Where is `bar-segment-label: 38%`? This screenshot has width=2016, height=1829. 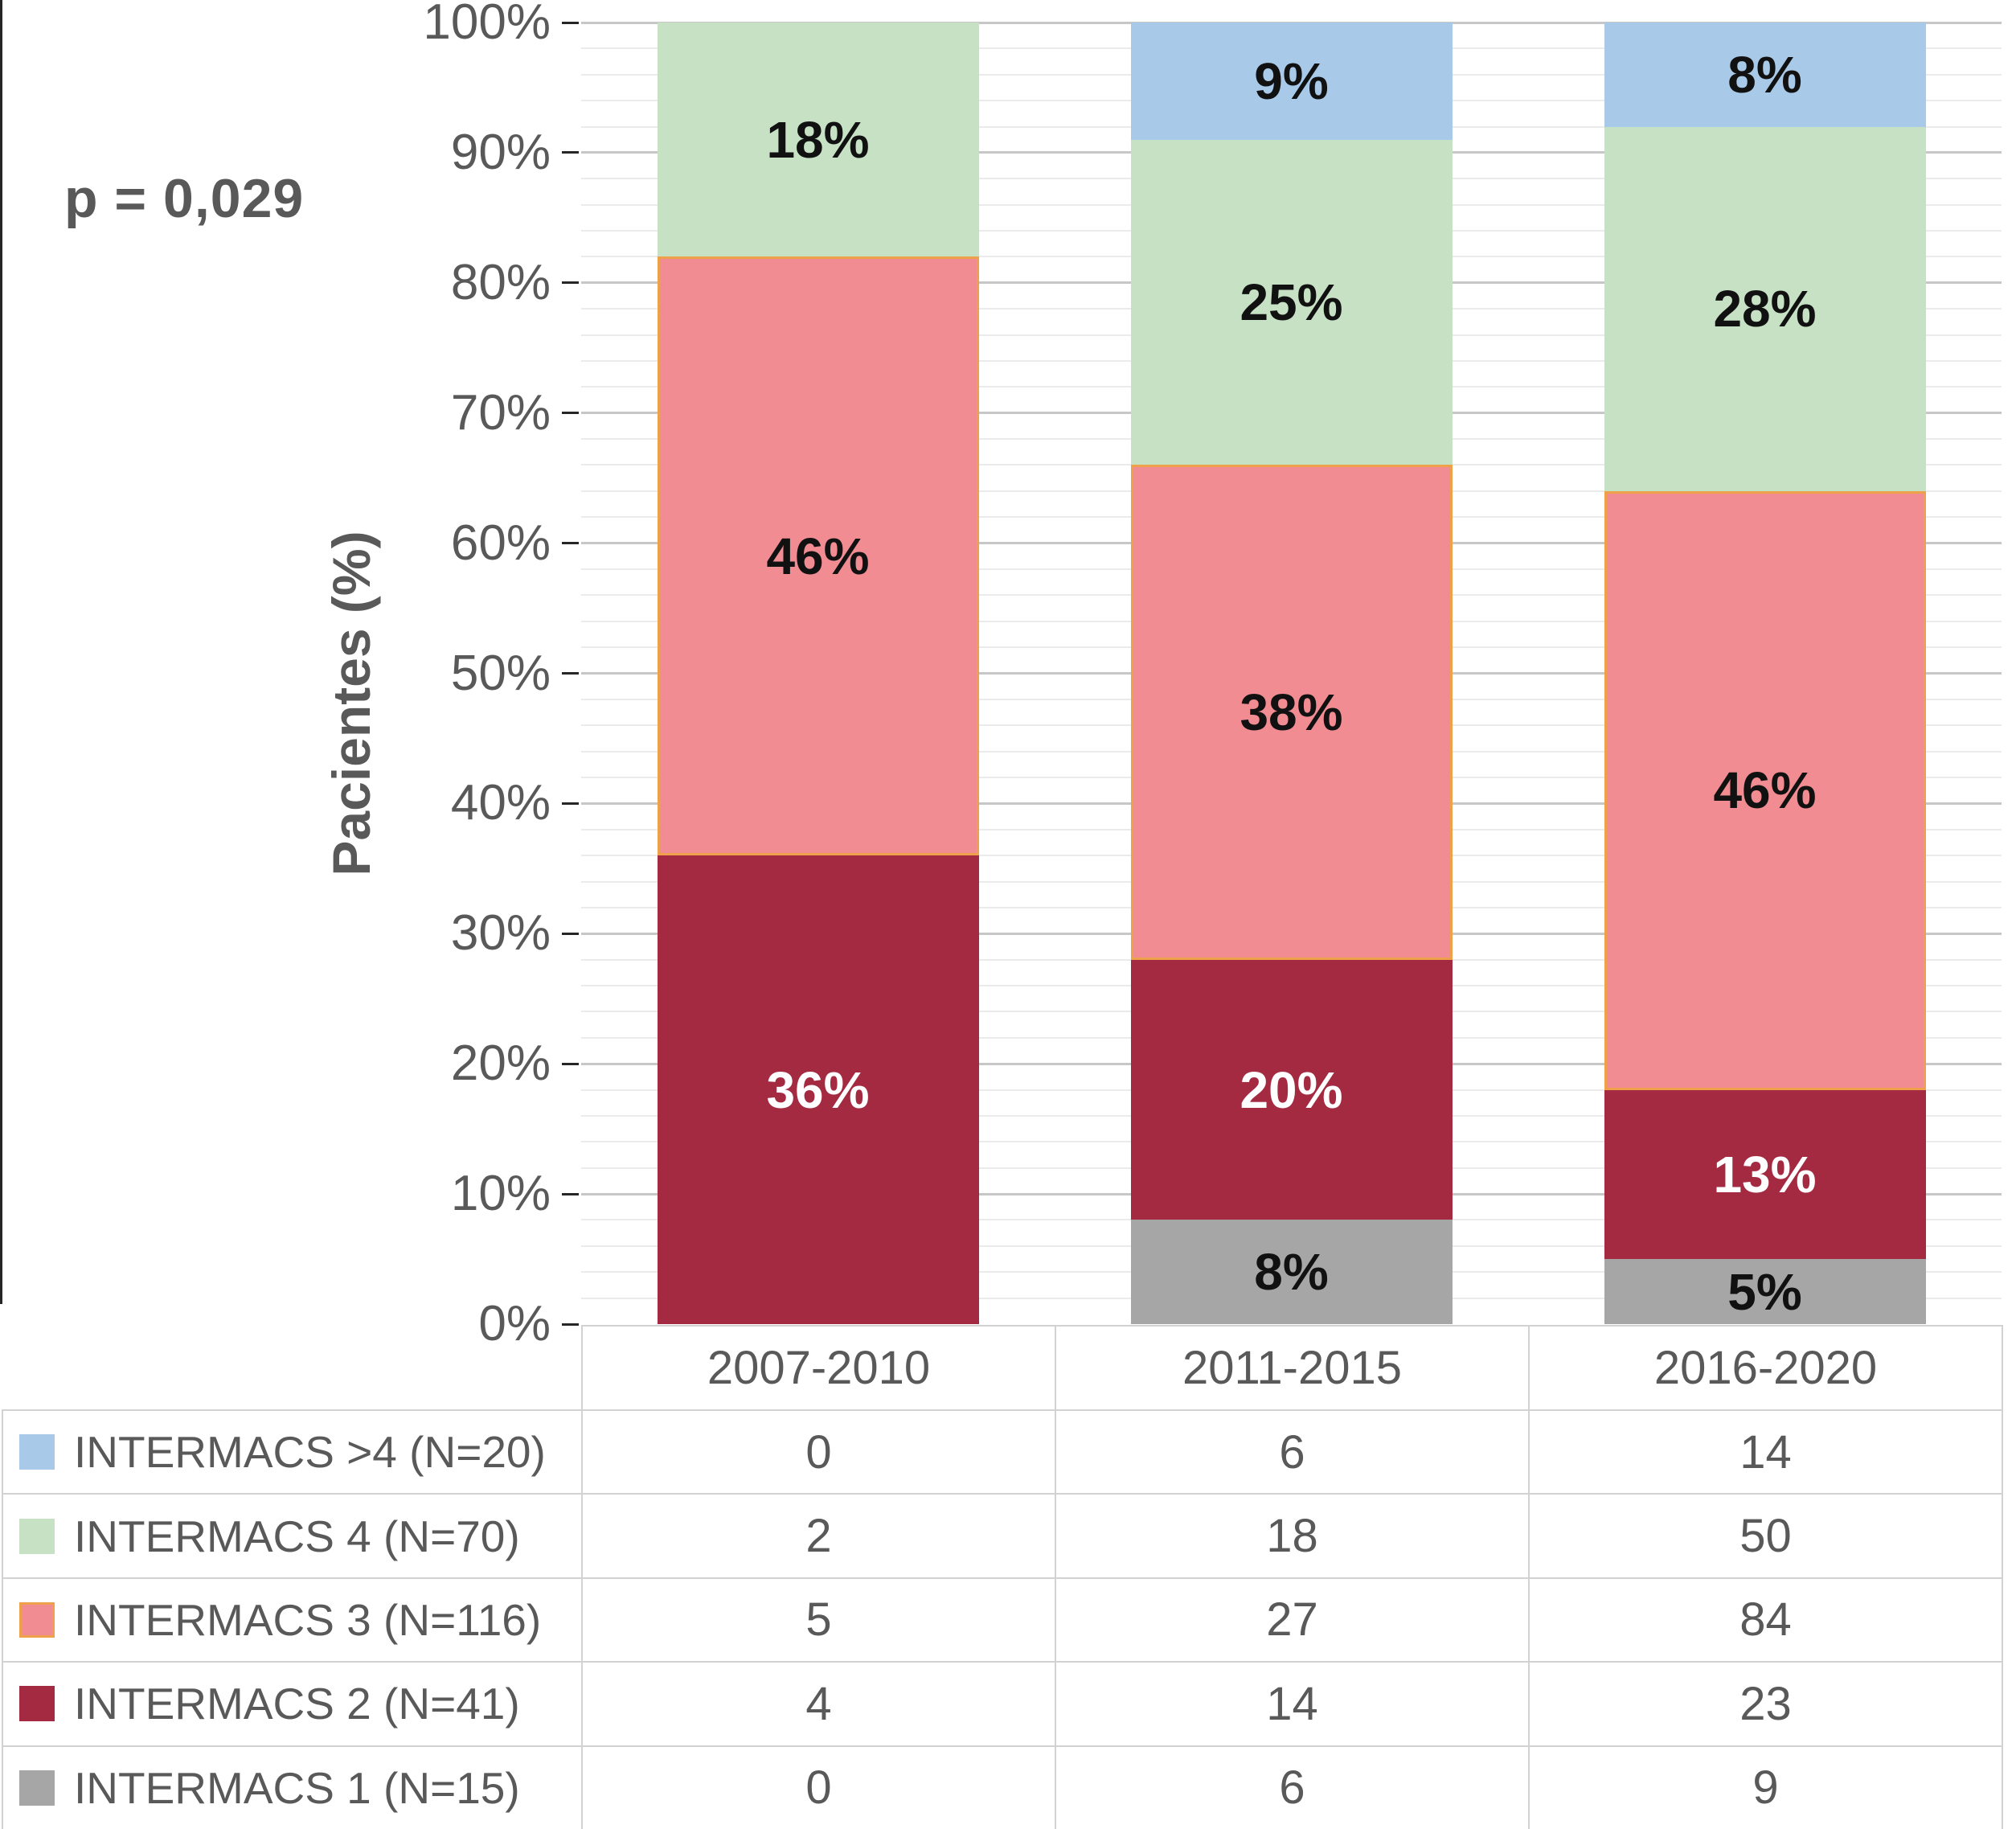 bar-segment-label: 38% is located at coordinates (1291, 712).